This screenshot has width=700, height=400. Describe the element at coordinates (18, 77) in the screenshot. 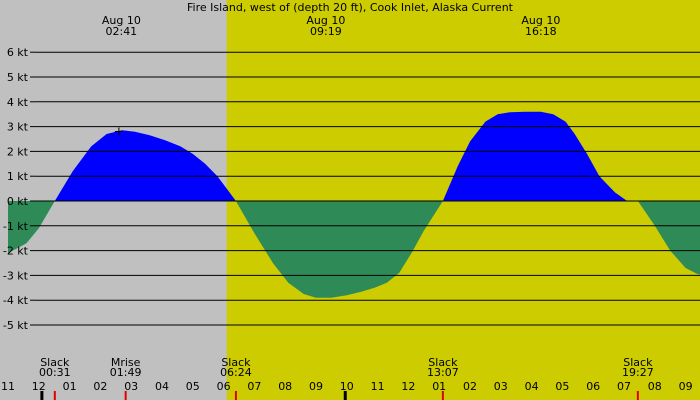

I see `y-tick-label: 5 kt` at that location.